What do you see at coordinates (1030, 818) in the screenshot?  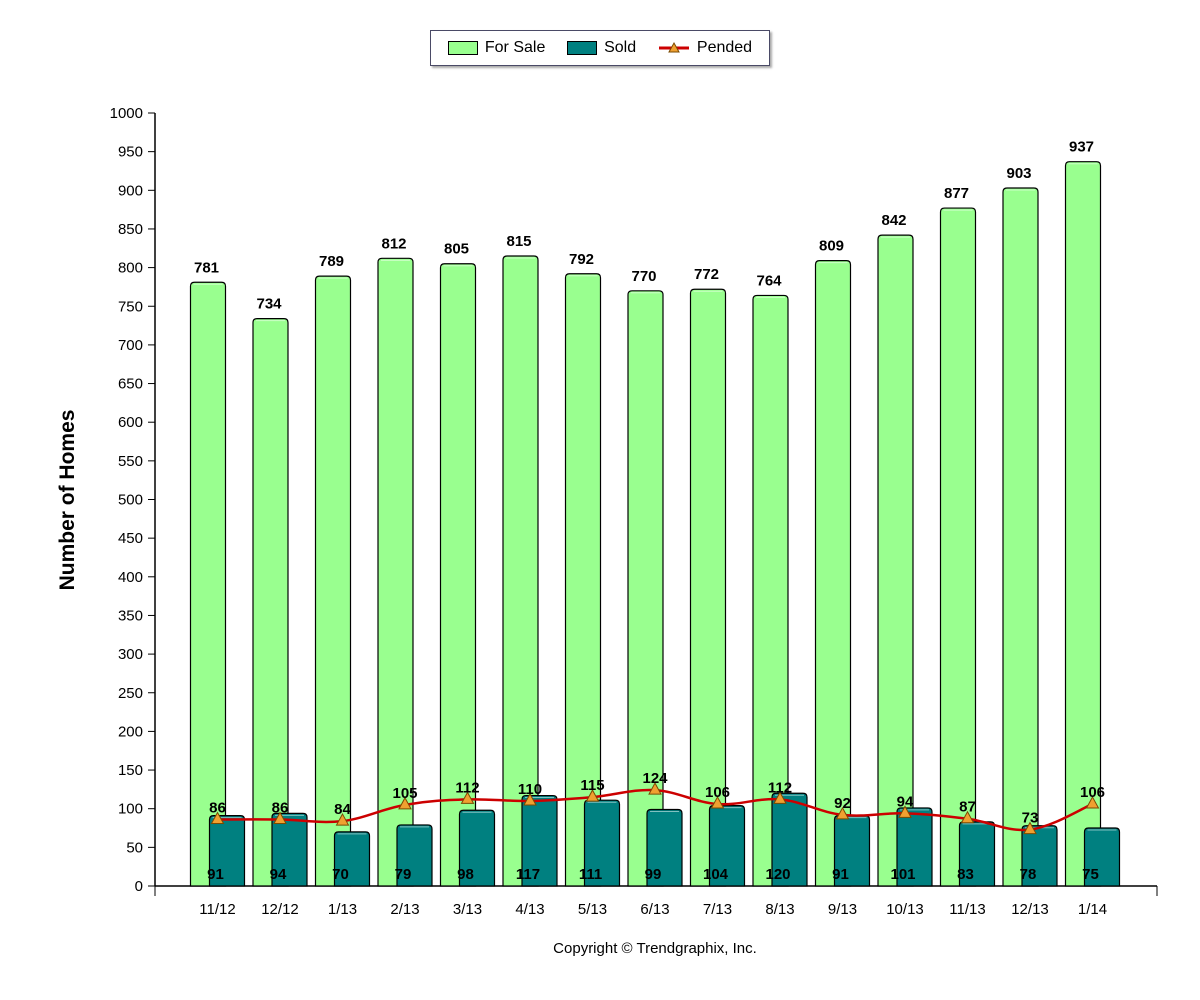 I see `data-label-pended: 73` at bounding box center [1030, 818].